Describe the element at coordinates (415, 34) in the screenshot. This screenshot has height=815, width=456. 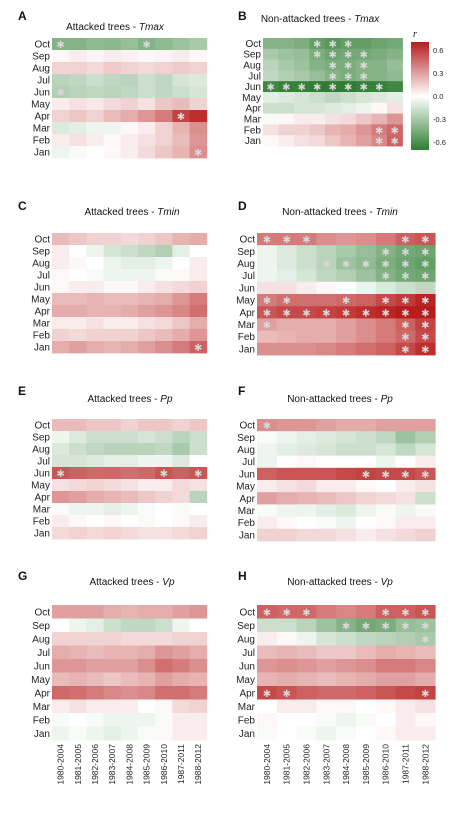
I see `legend-title: r` at that location.